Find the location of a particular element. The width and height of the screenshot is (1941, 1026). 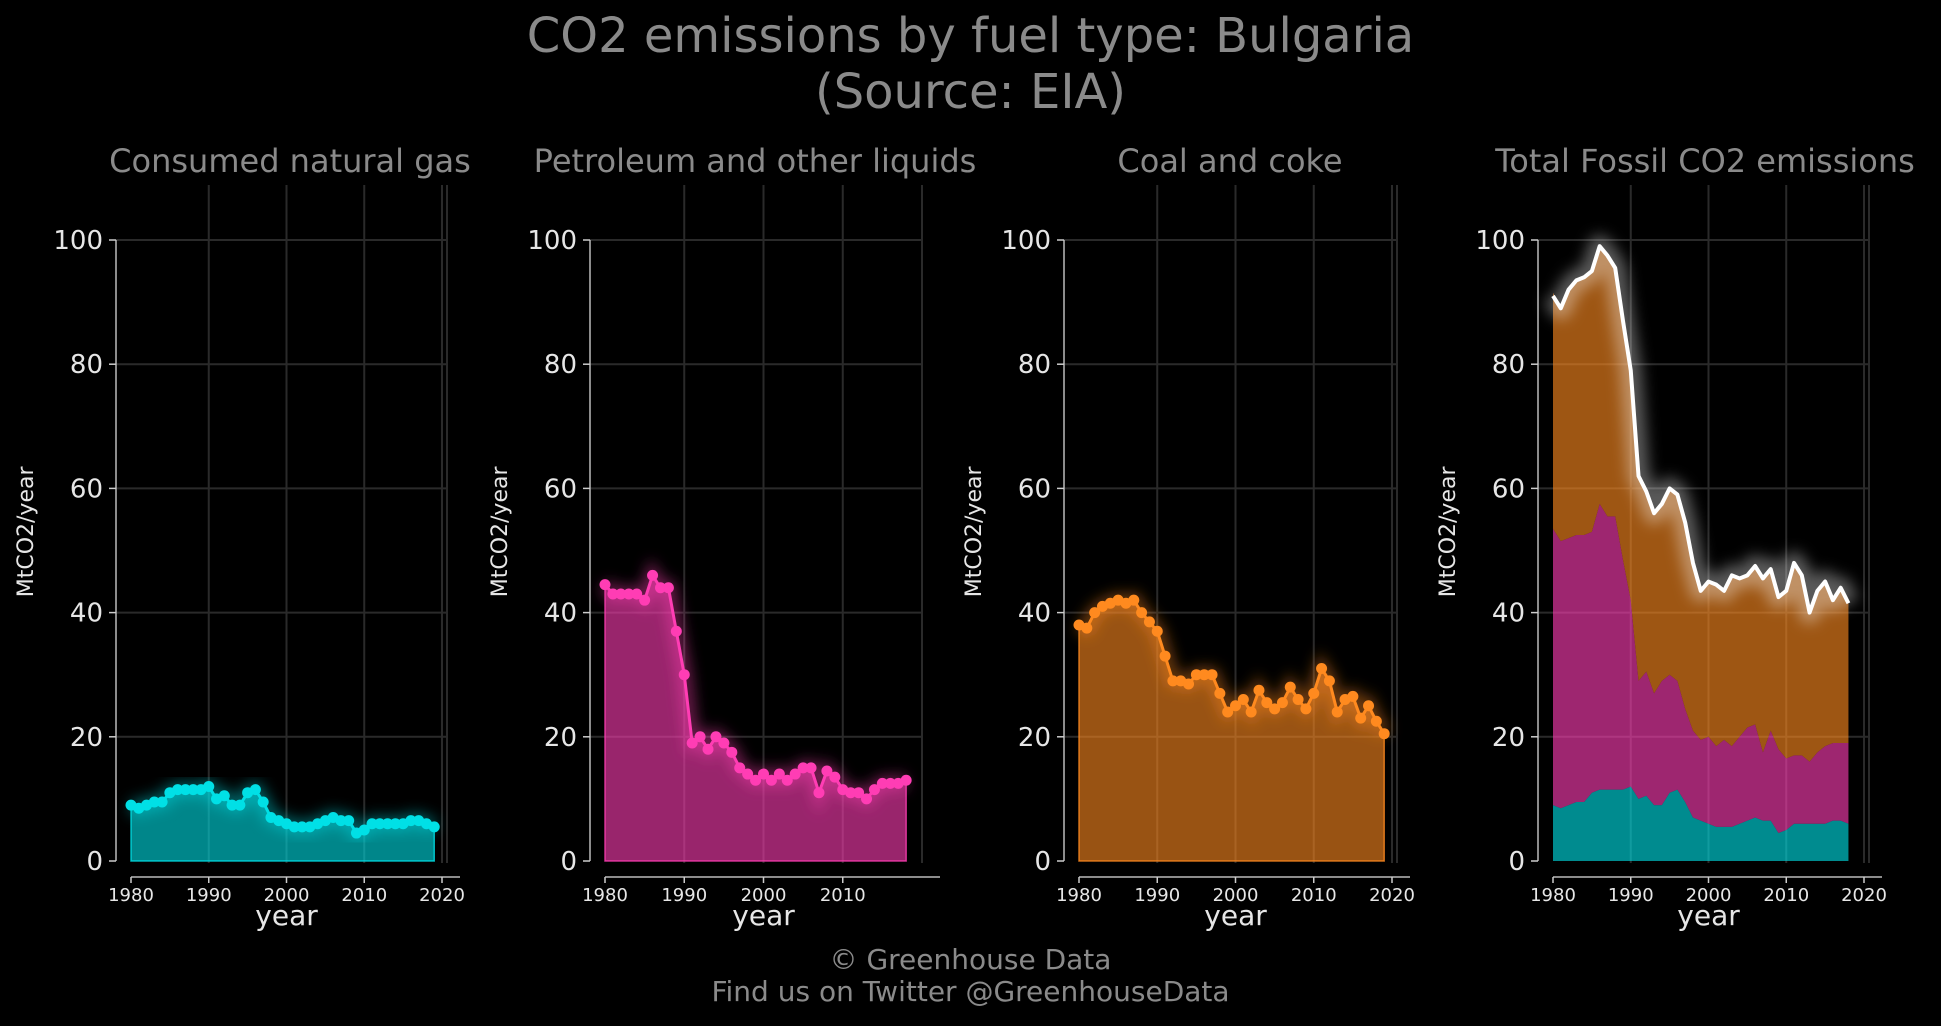

panel-title: Coal and coke is located at coordinates (1229, 161).